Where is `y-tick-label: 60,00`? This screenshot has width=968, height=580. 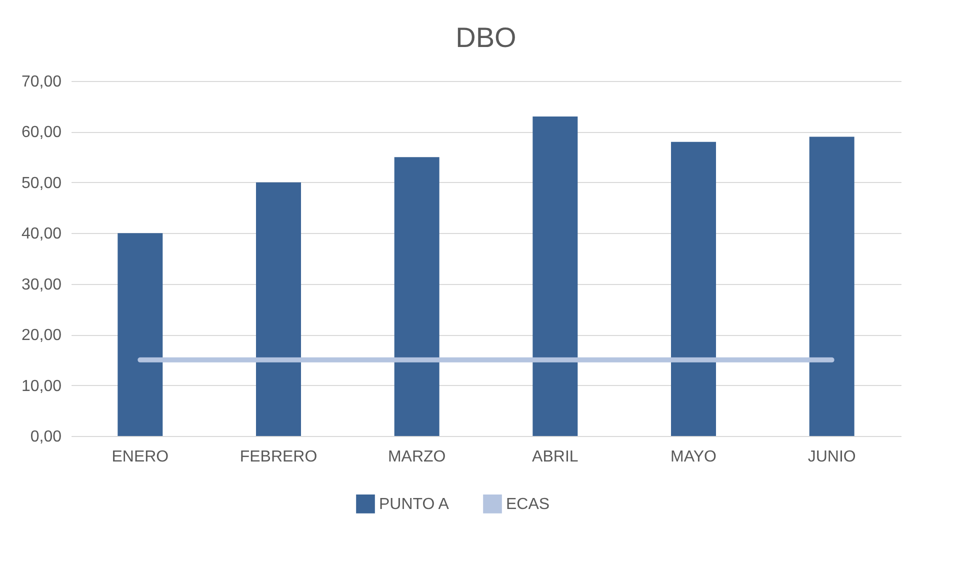
y-tick-label: 60,00 is located at coordinates (41, 133).